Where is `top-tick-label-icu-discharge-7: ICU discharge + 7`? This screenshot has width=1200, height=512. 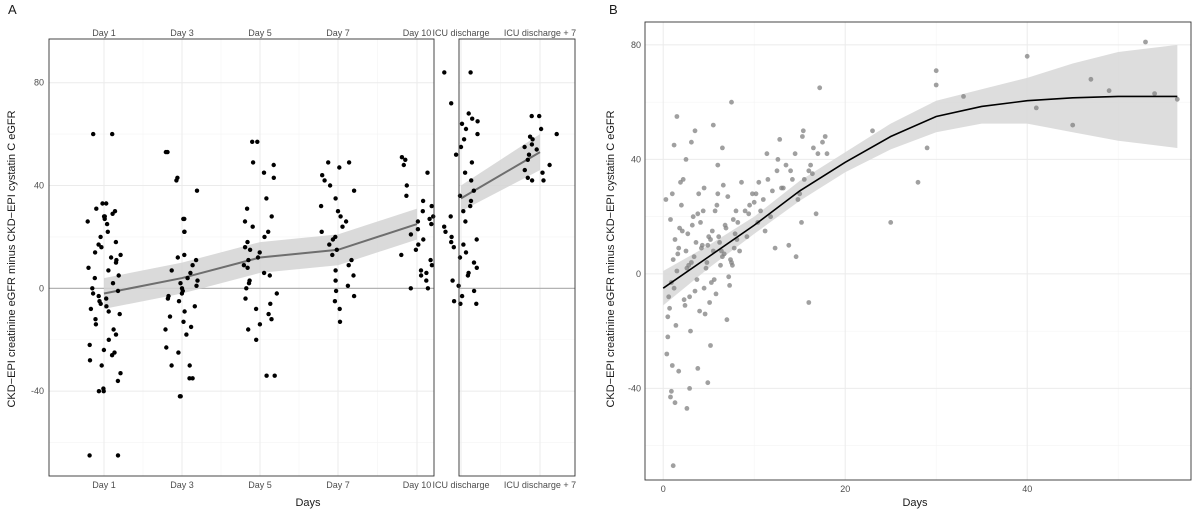
top-tick-label-icu-discharge-7: ICU discharge + 7 is located at coordinates (540, 33).